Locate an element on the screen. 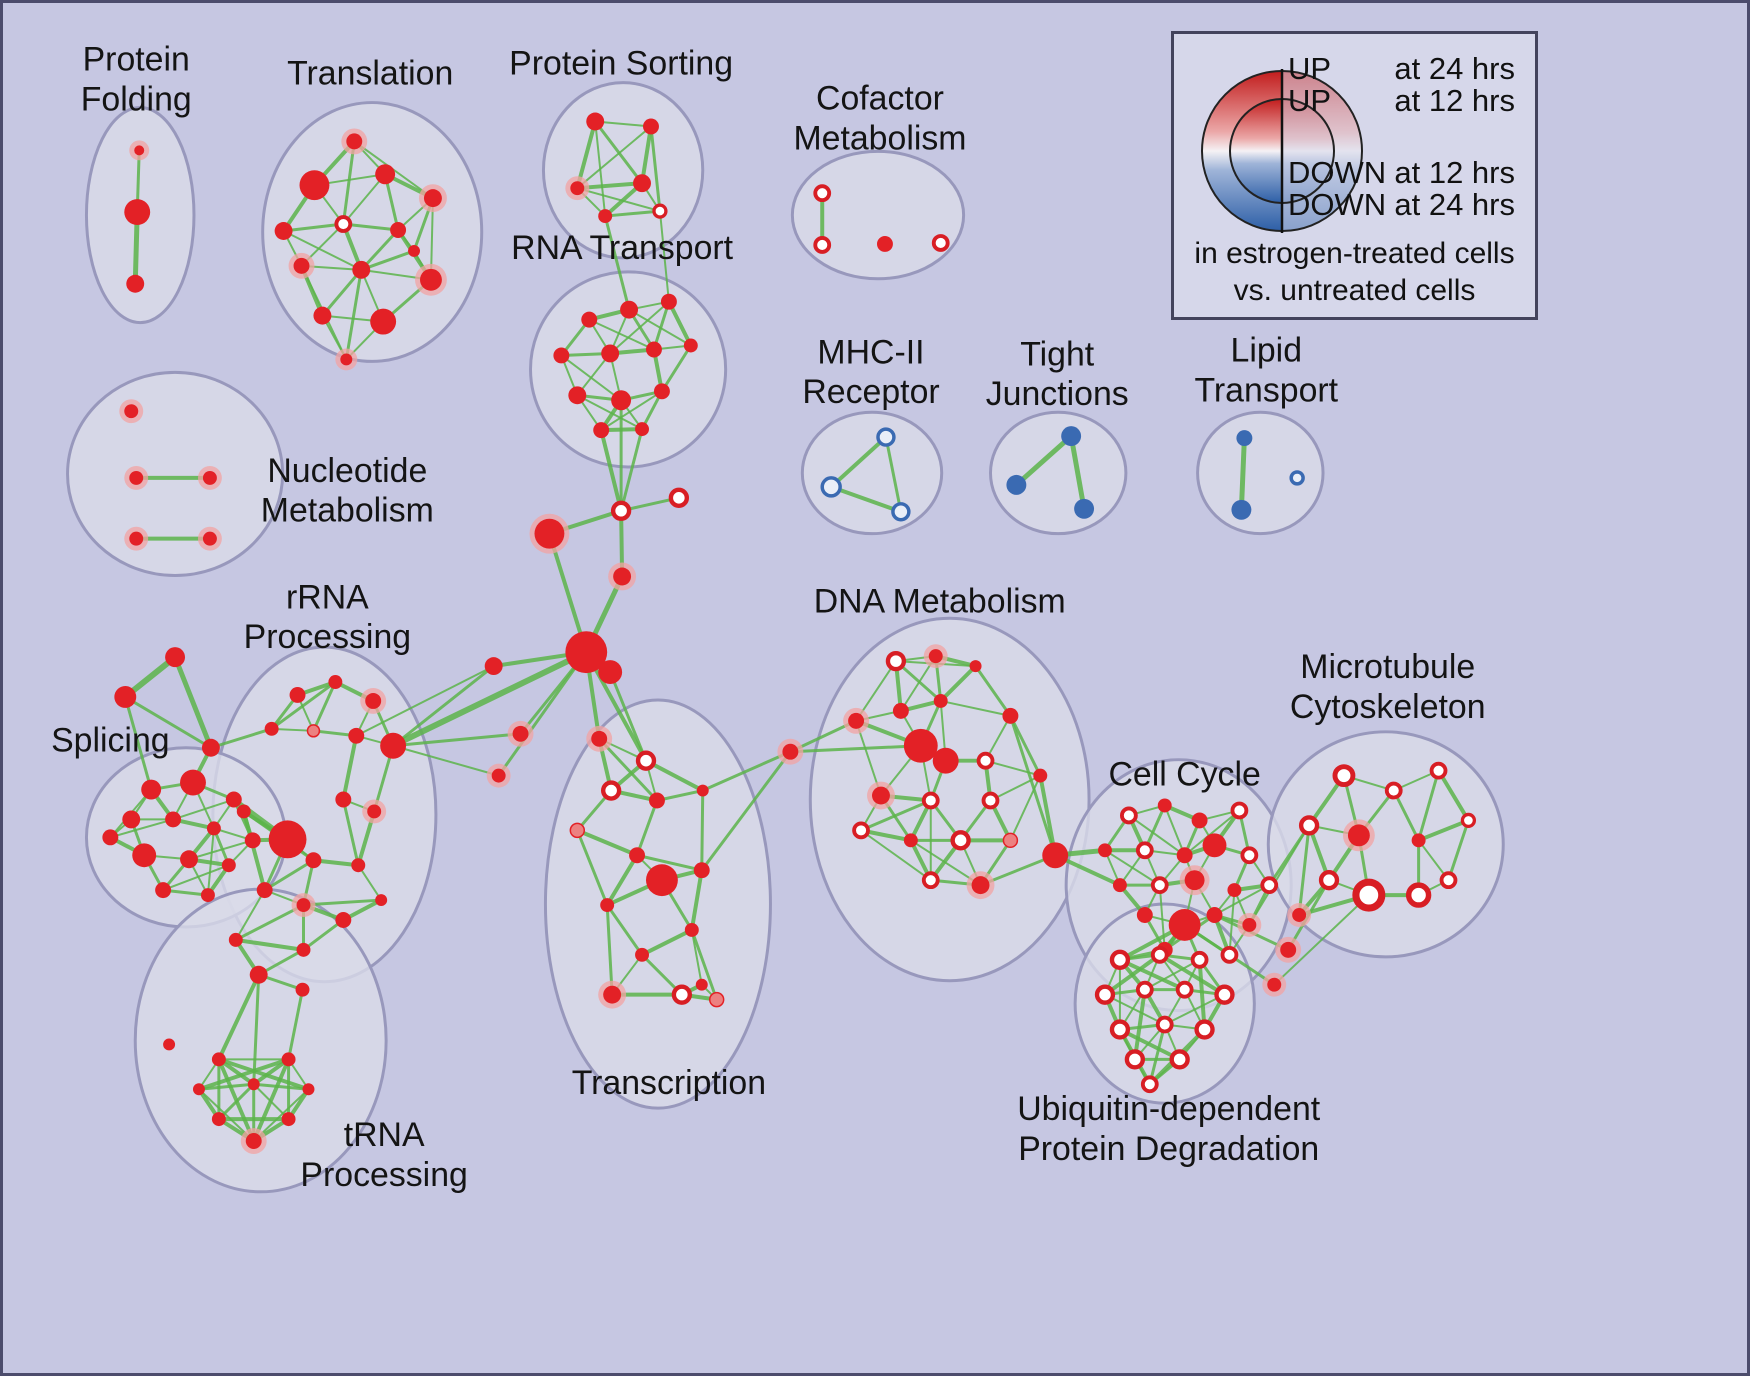 The image size is (1750, 1376). node-tn7 is located at coordinates (253, 1084).